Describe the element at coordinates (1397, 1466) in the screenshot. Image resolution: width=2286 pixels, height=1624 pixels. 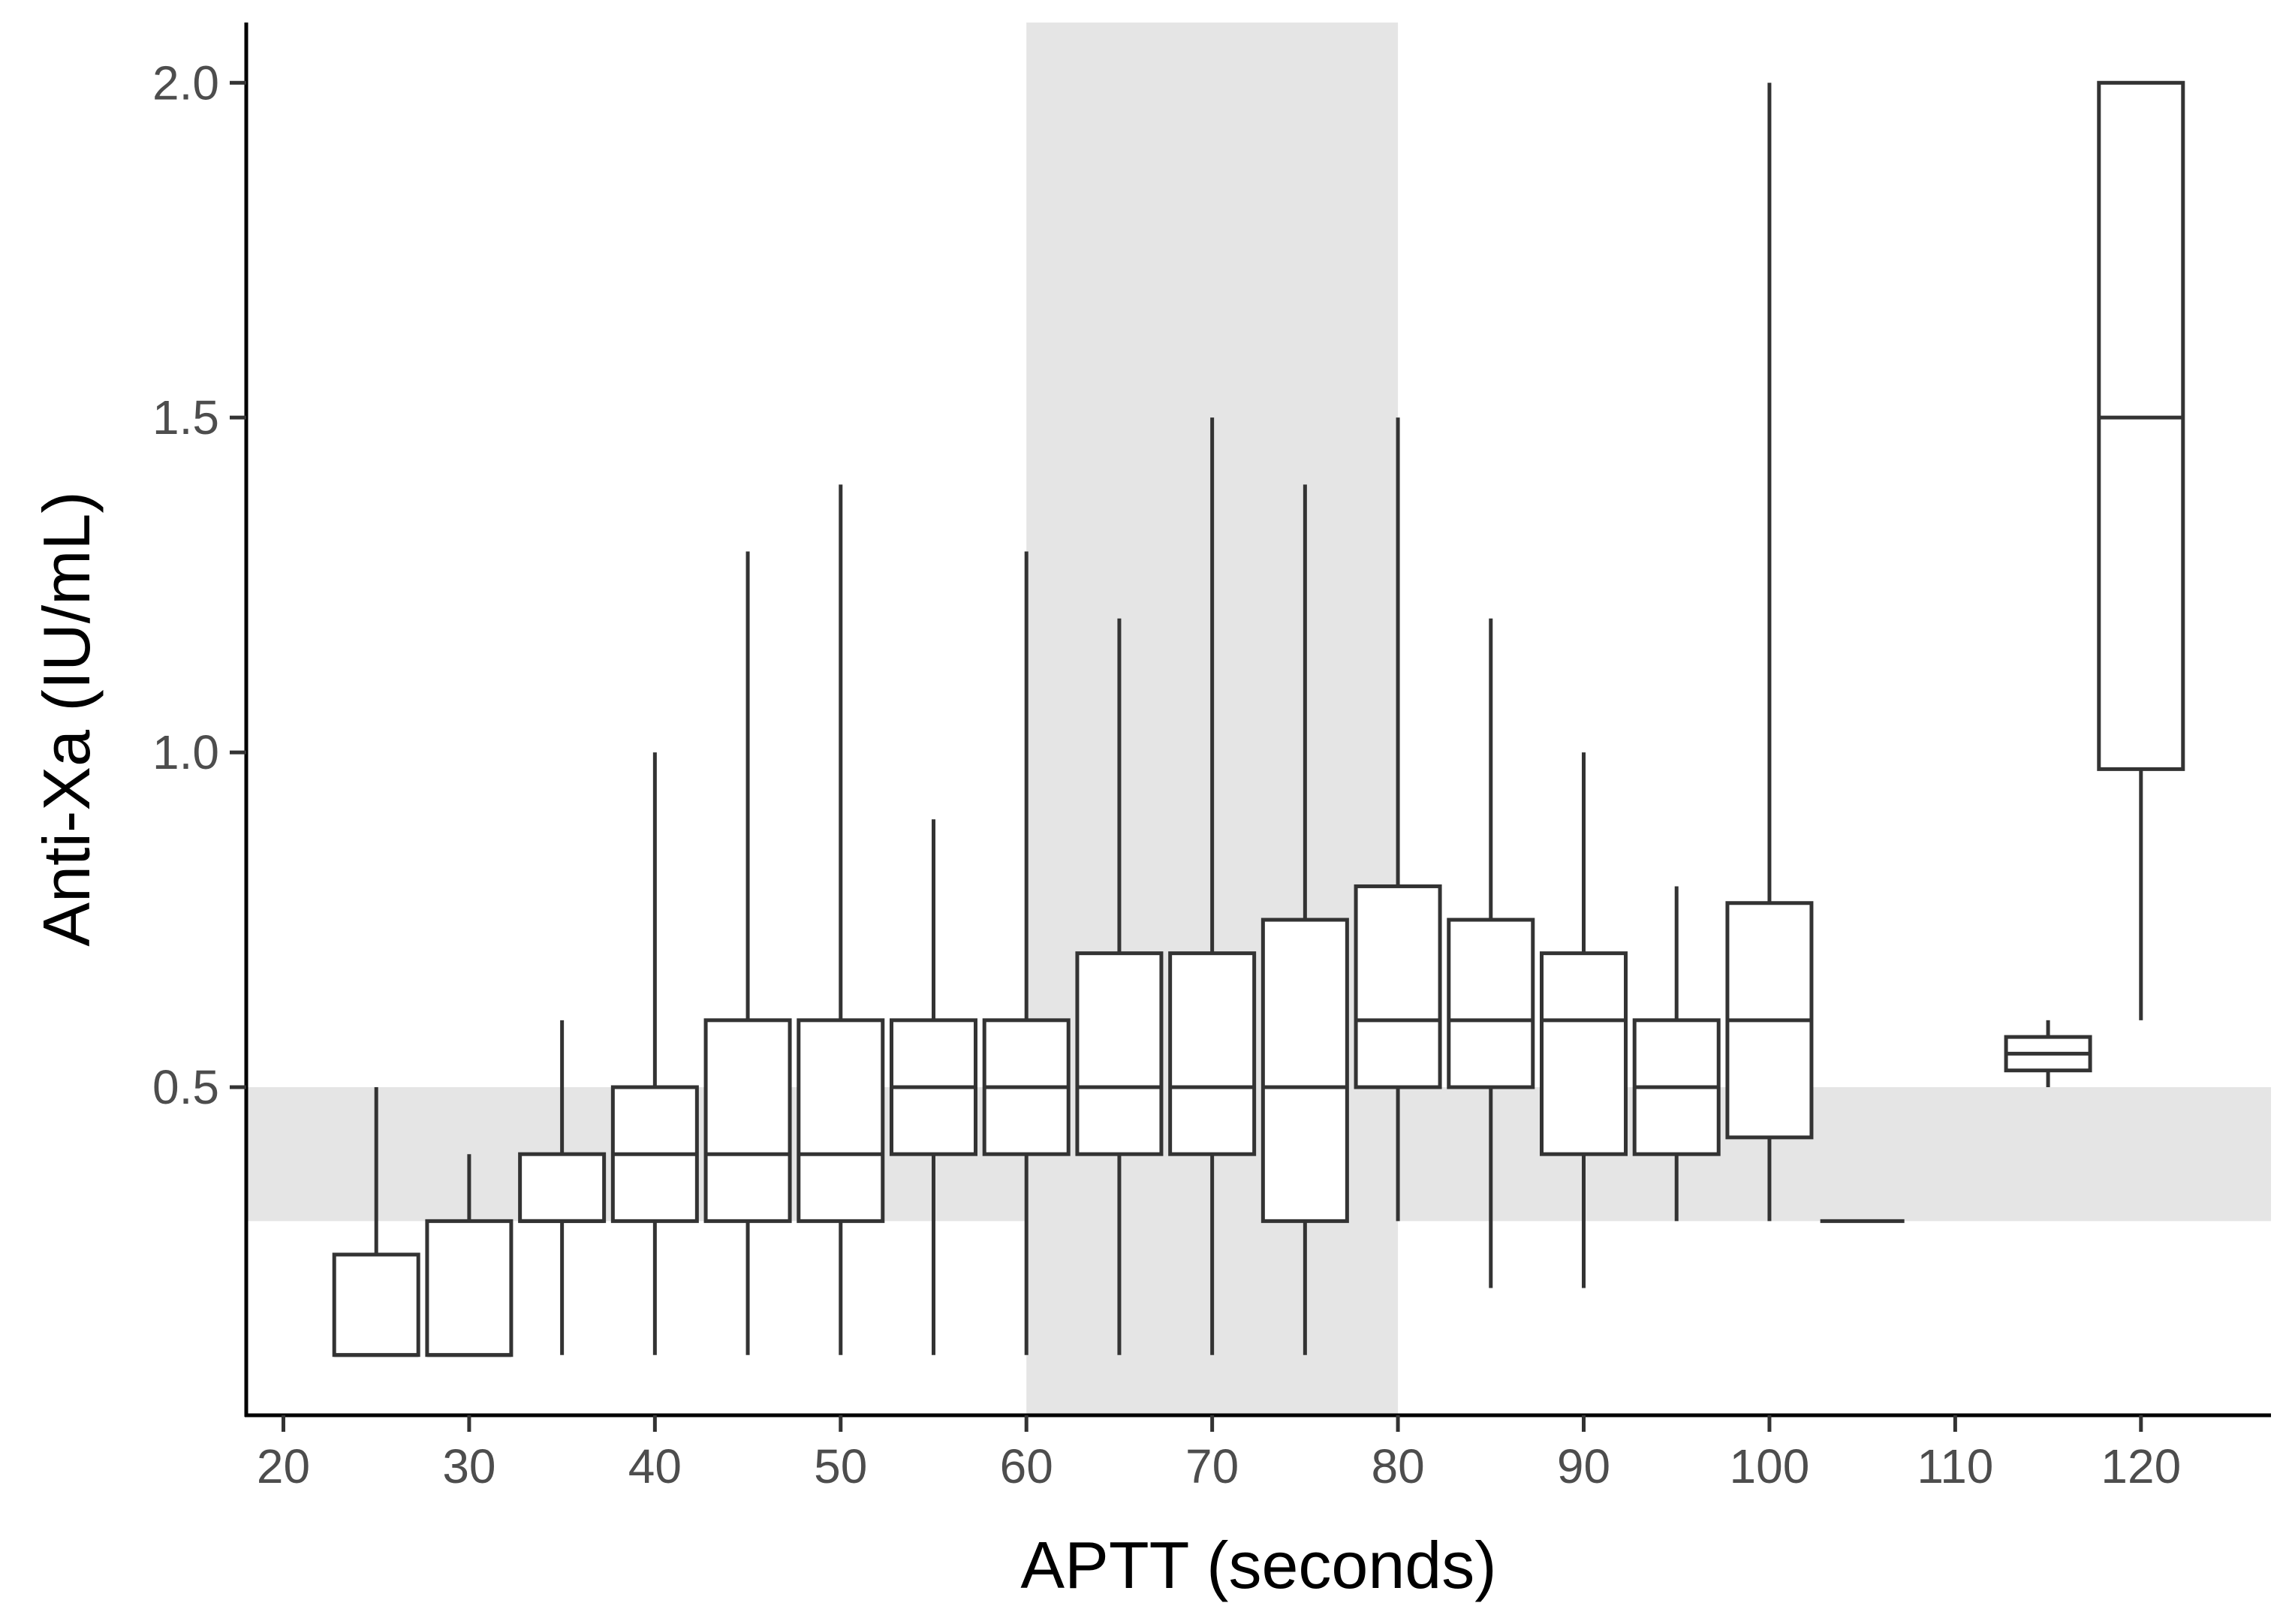
I see `x-tick-label-80: 80` at that location.